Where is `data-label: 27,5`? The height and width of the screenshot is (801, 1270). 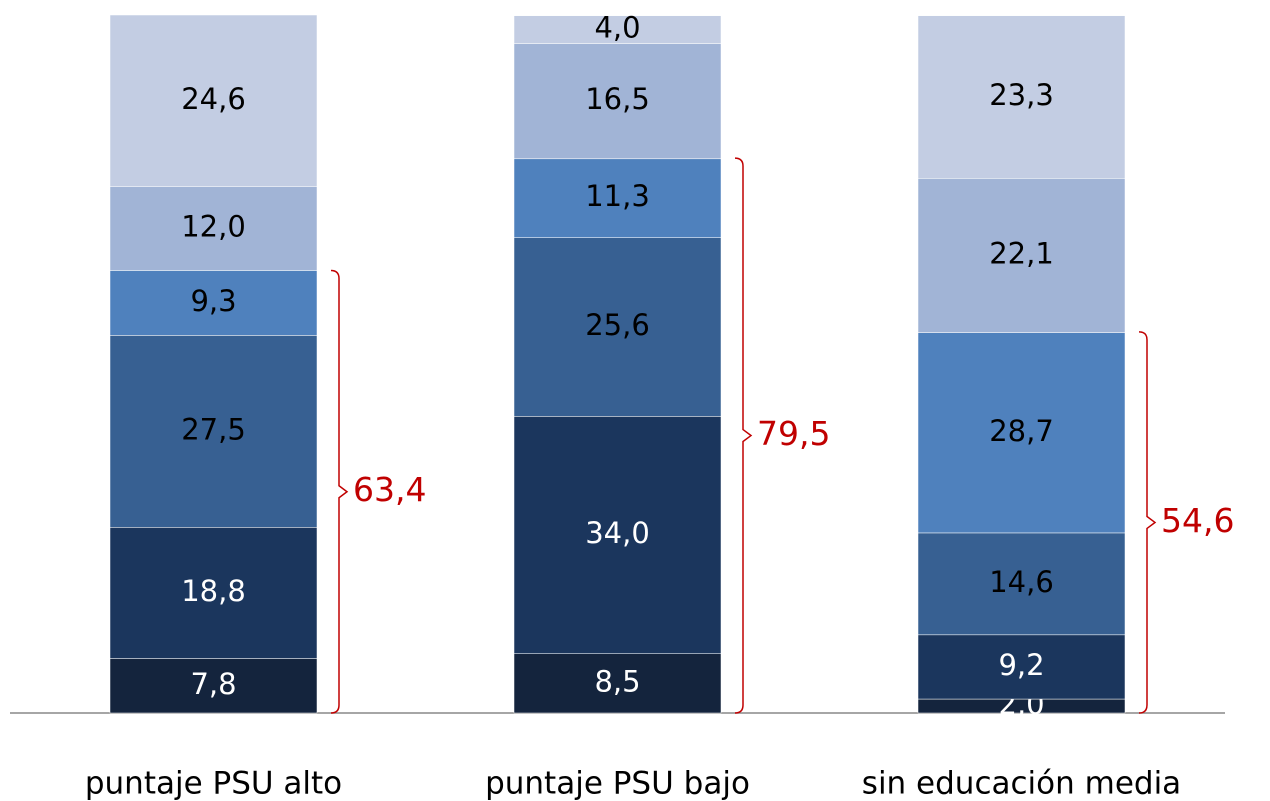 data-label: 27,5 is located at coordinates (213, 429).